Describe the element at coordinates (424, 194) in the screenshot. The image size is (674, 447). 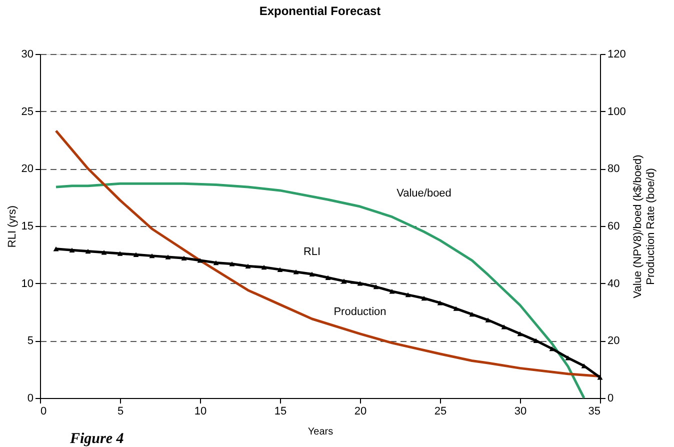
I see `series-label: Value/boed` at that location.